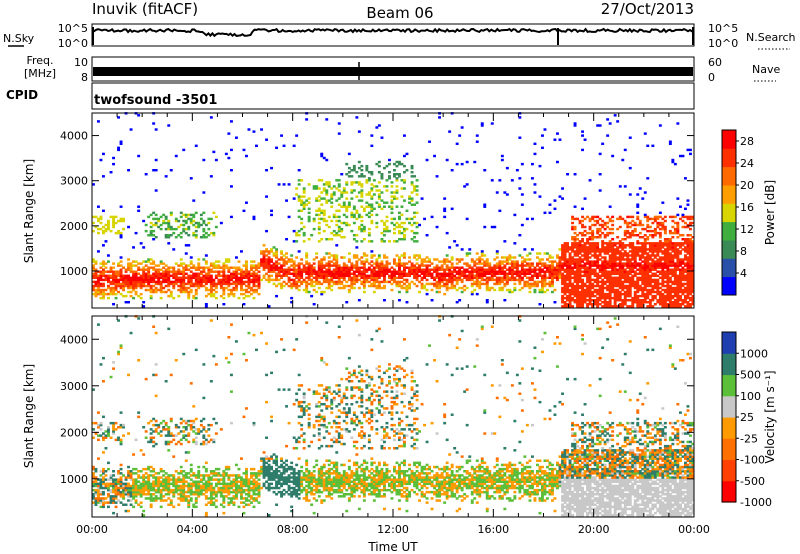 Image resolution: width=800 pixels, height=554 pixels. I want to click on beam-title: Beam 06, so click(399, 13).